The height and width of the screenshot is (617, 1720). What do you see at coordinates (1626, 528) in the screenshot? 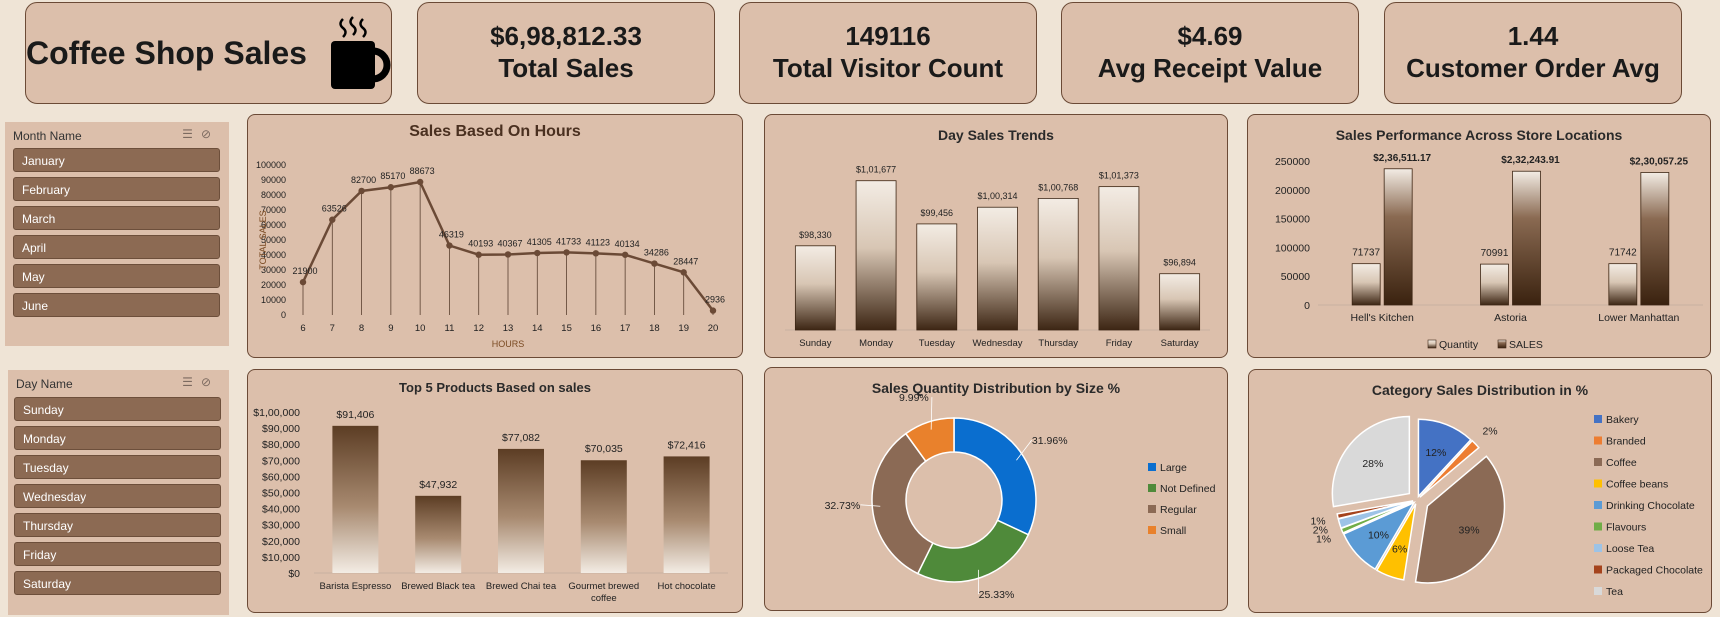
I see `legend-label: Flavours` at bounding box center [1626, 528].